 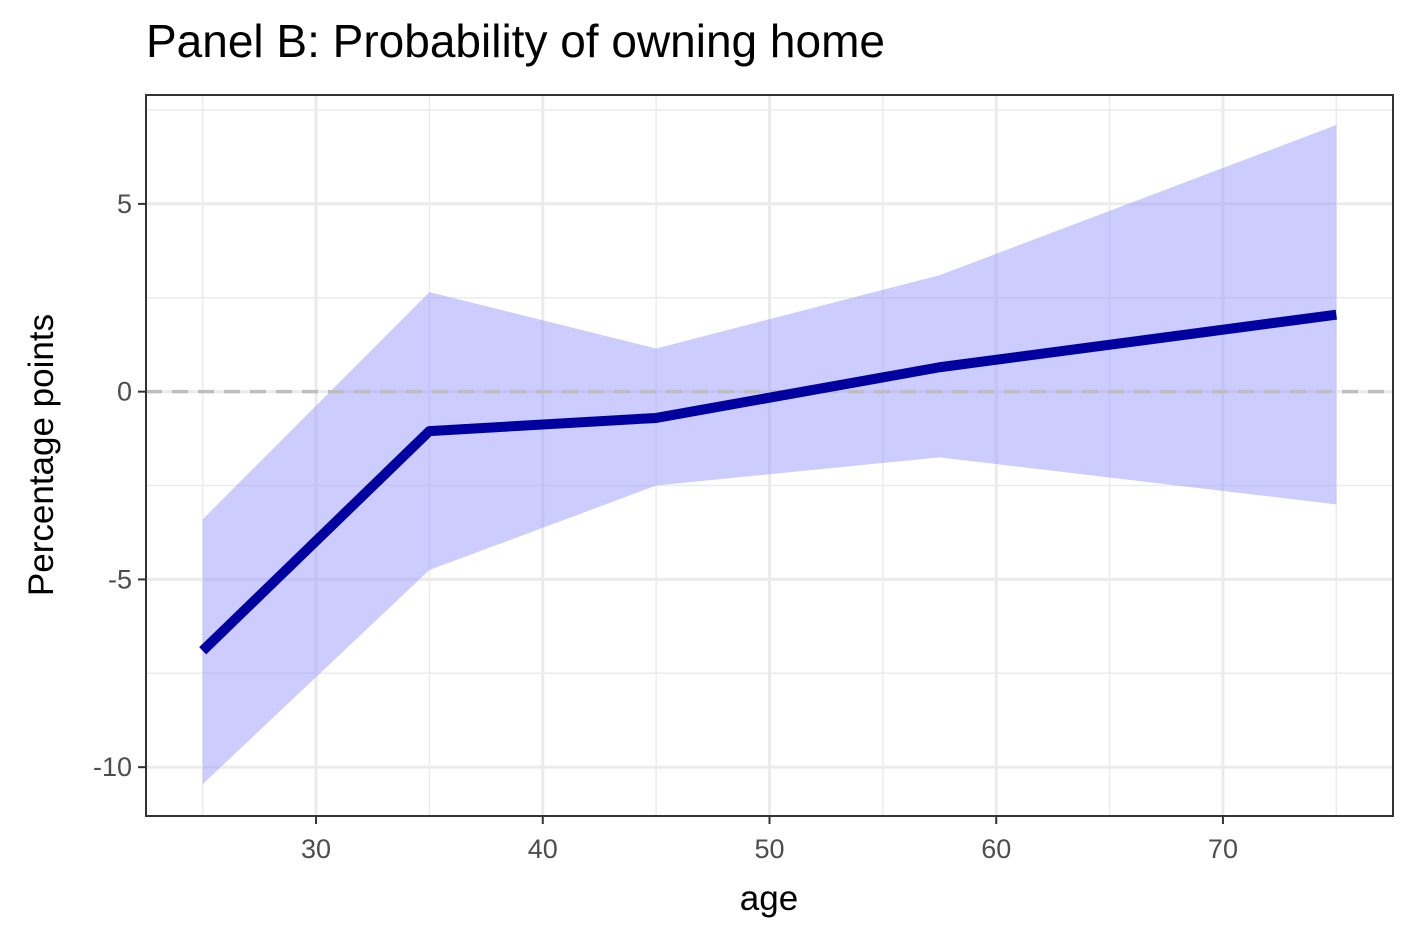 I want to click on x-tick-label: 50, so click(x=769, y=849).